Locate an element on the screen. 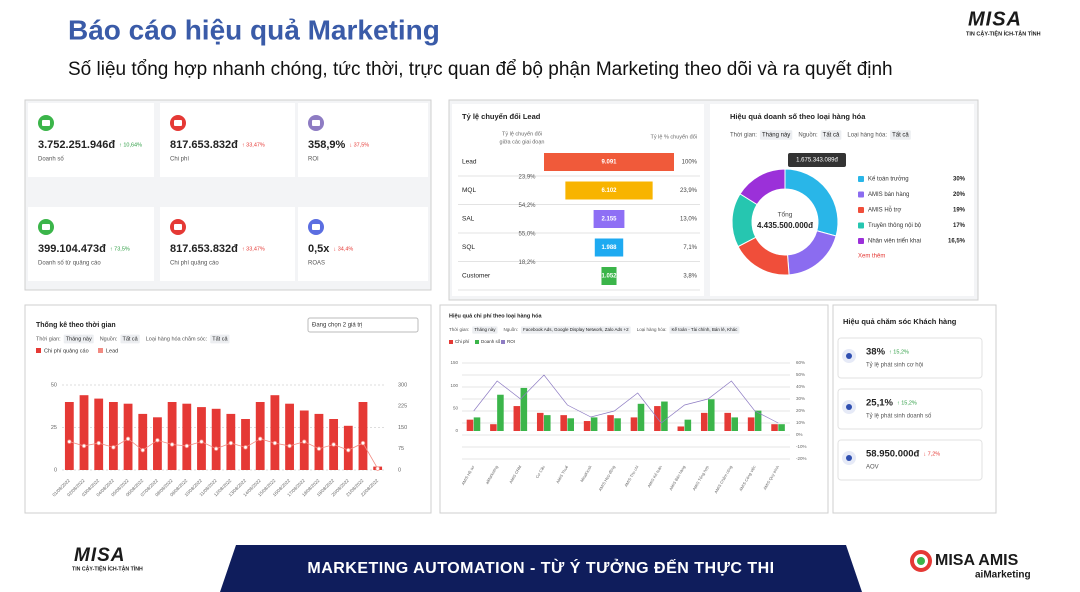 The height and width of the screenshot is (592, 1080). filter-label: Nguồn: is located at coordinates (510, 329).